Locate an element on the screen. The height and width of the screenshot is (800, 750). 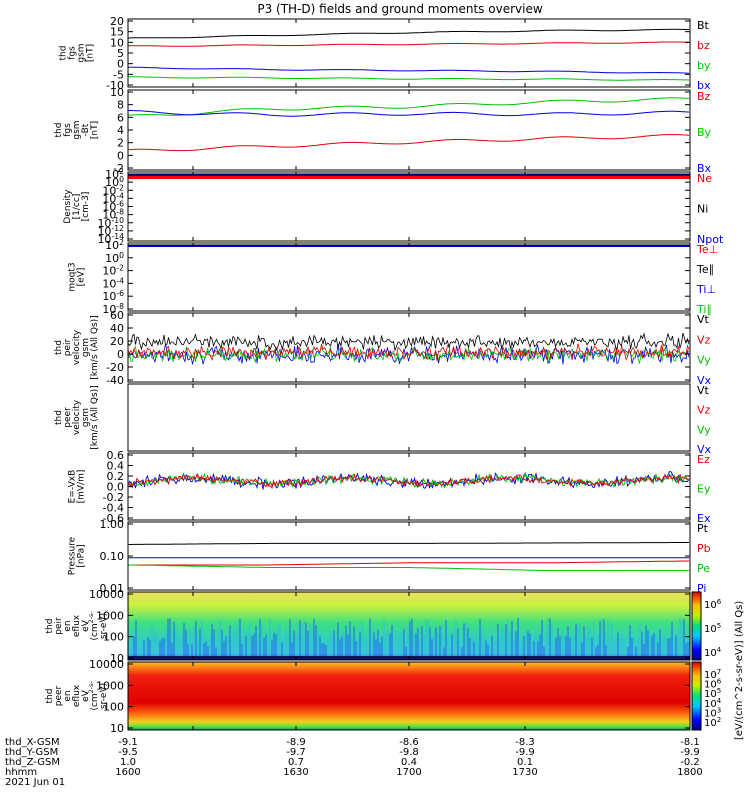
trace-Bt is located at coordinates (408, 33).